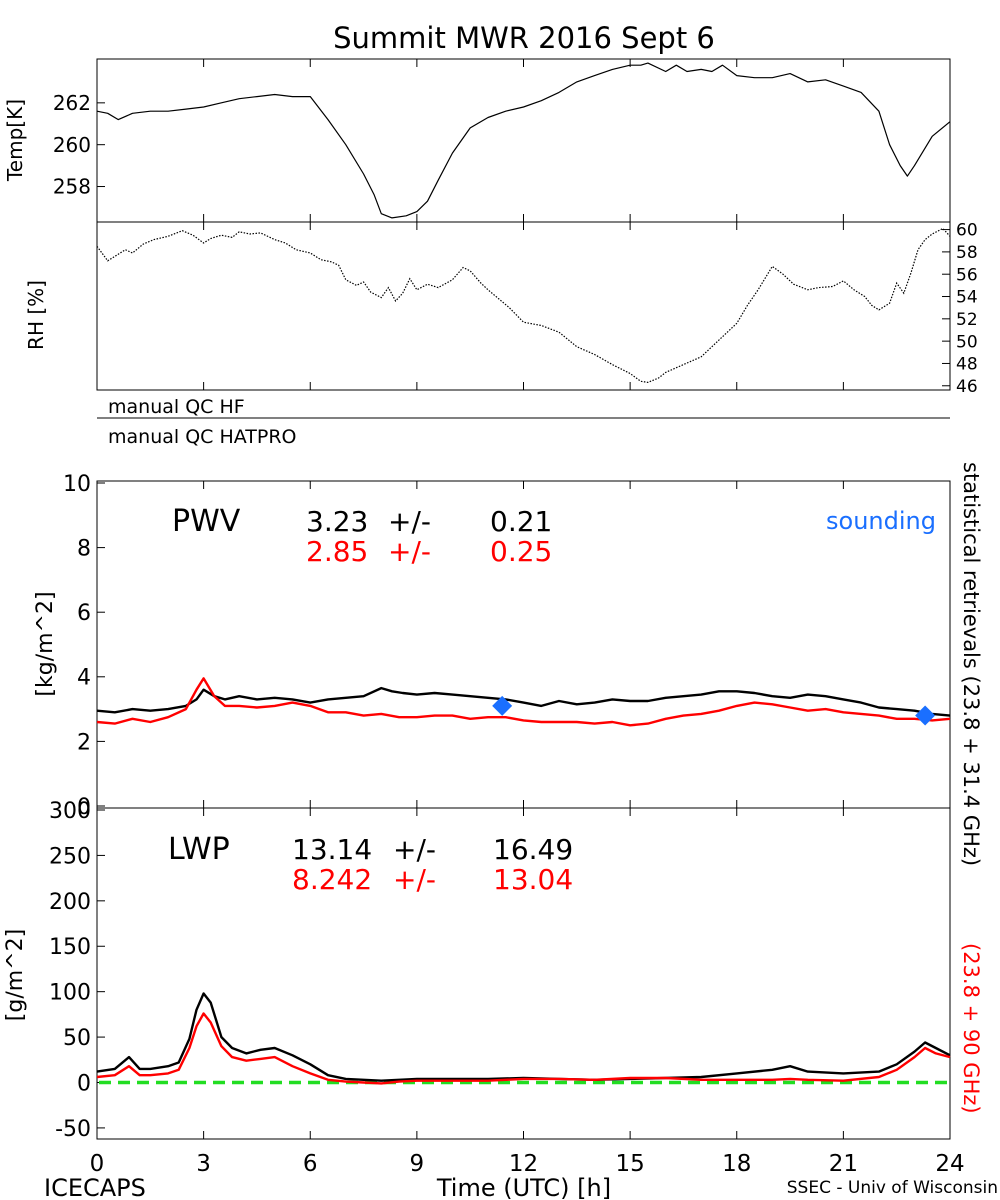 This screenshot has width=1000, height=1200. What do you see at coordinates (523, 1187) in the screenshot?
I see `footer-center: Time (UTC) [h]` at bounding box center [523, 1187].